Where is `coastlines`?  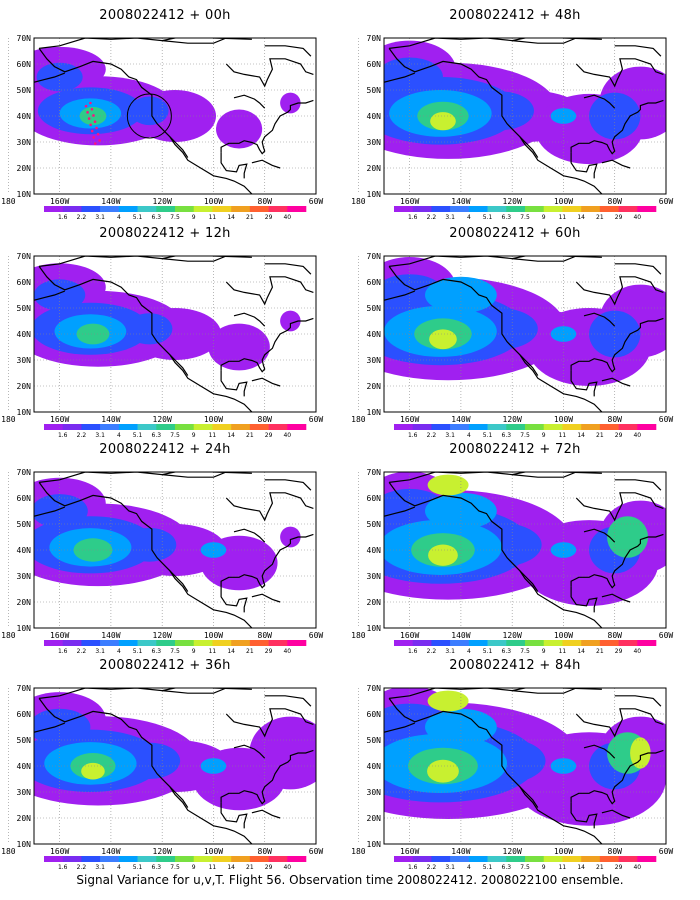 coastlines is located at coordinates (524, 766).